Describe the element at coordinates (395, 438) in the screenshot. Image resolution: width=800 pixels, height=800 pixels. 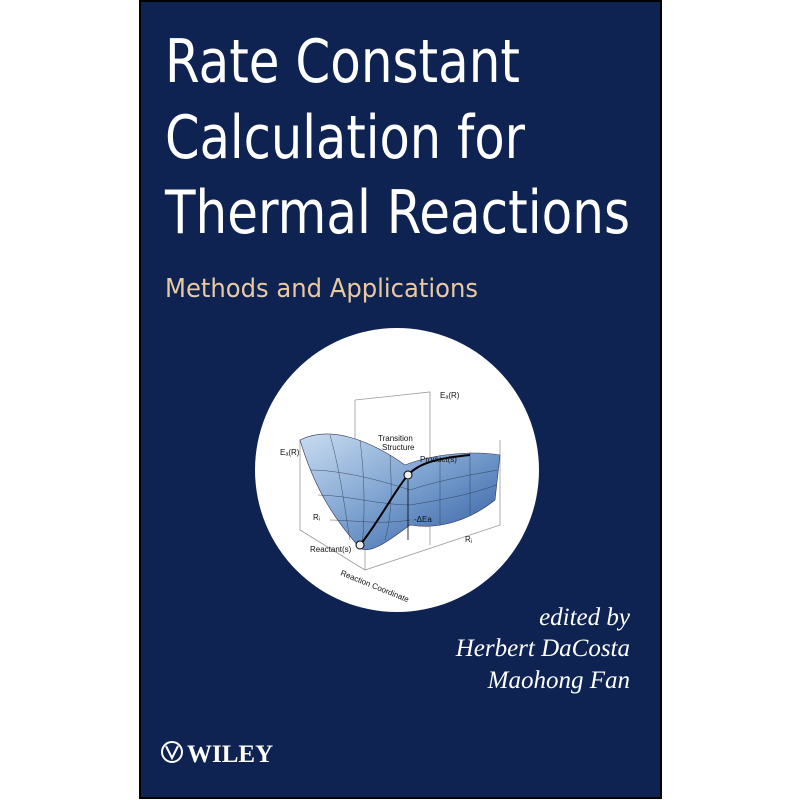
I see `annotation: Transition` at that location.